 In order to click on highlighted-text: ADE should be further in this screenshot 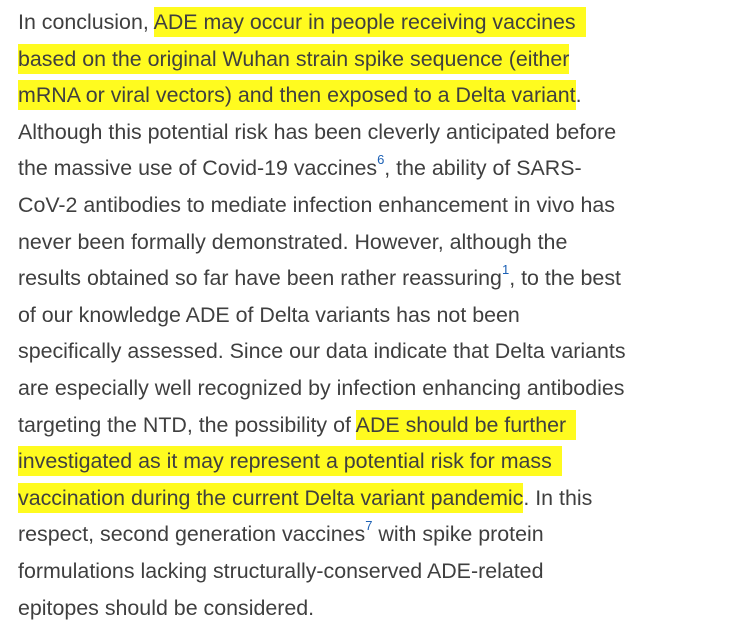, I will do `click(466, 424)`.